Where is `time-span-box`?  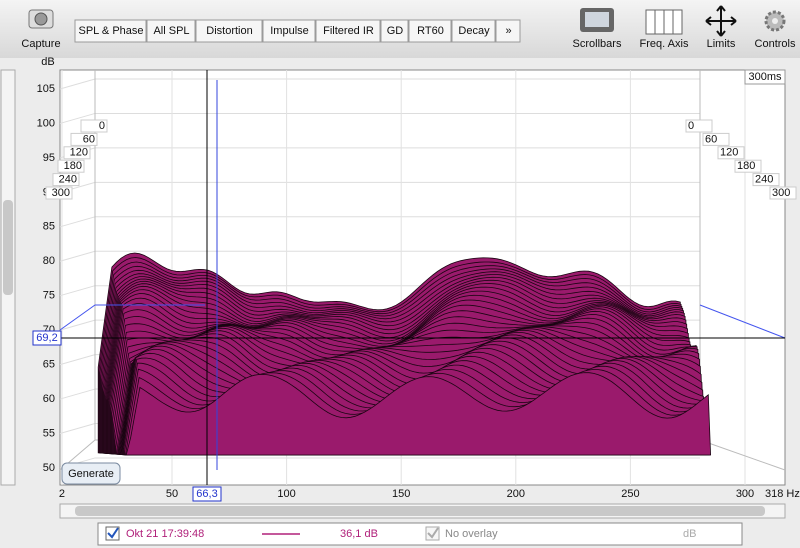 time-span-box is located at coordinates (765, 77).